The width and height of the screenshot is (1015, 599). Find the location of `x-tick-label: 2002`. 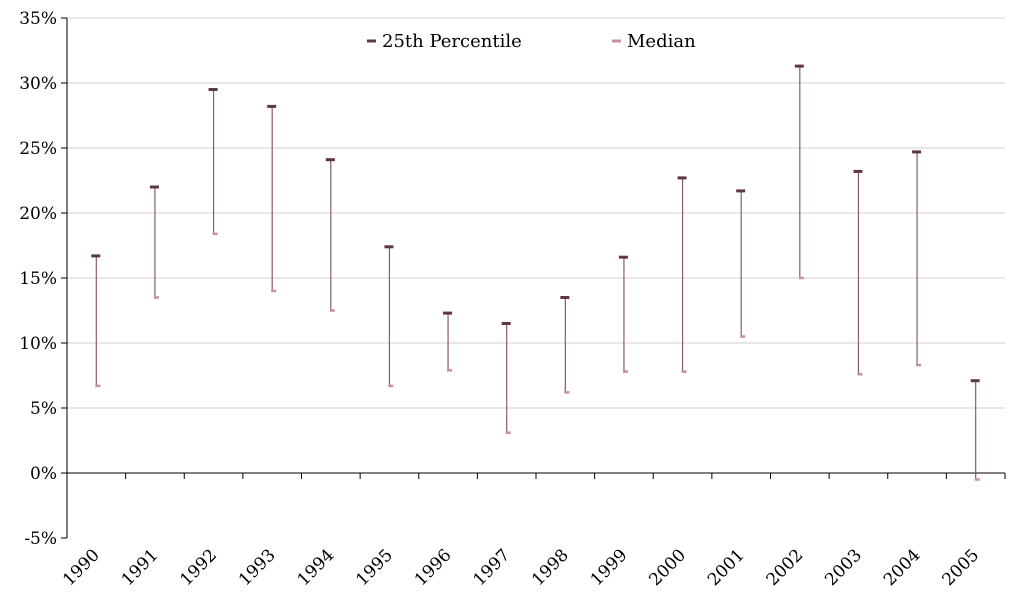

x-tick-label: 2002 is located at coordinates (785, 567).